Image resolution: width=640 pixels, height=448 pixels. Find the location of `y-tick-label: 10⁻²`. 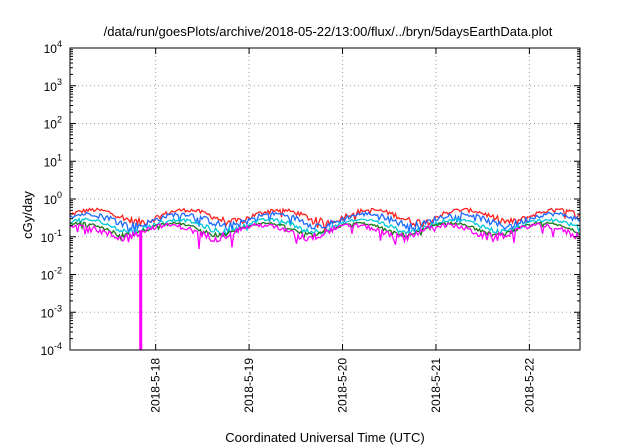

y-tick-label: 10⁻² is located at coordinates (51, 274).